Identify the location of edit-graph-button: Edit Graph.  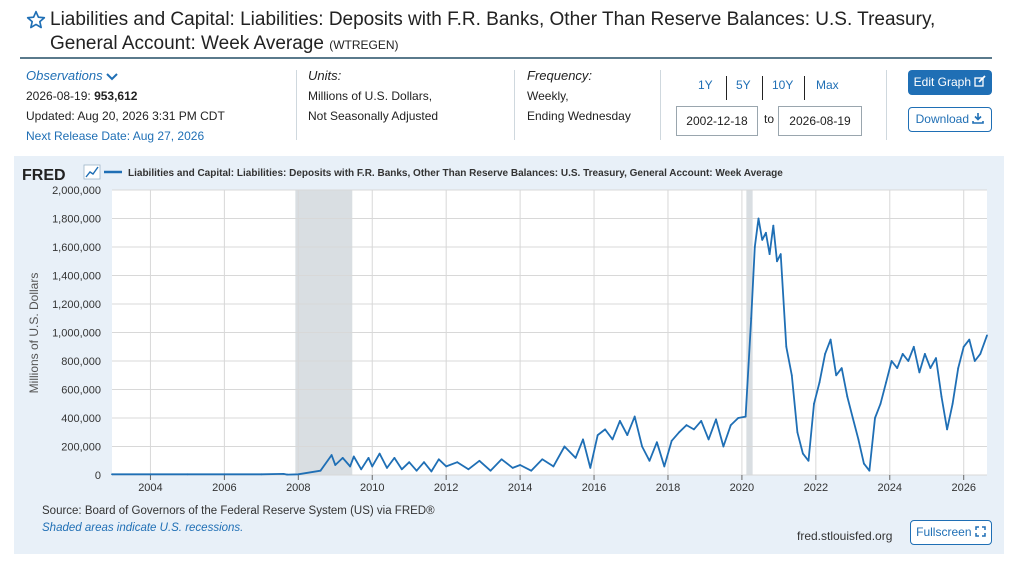
(950, 82).